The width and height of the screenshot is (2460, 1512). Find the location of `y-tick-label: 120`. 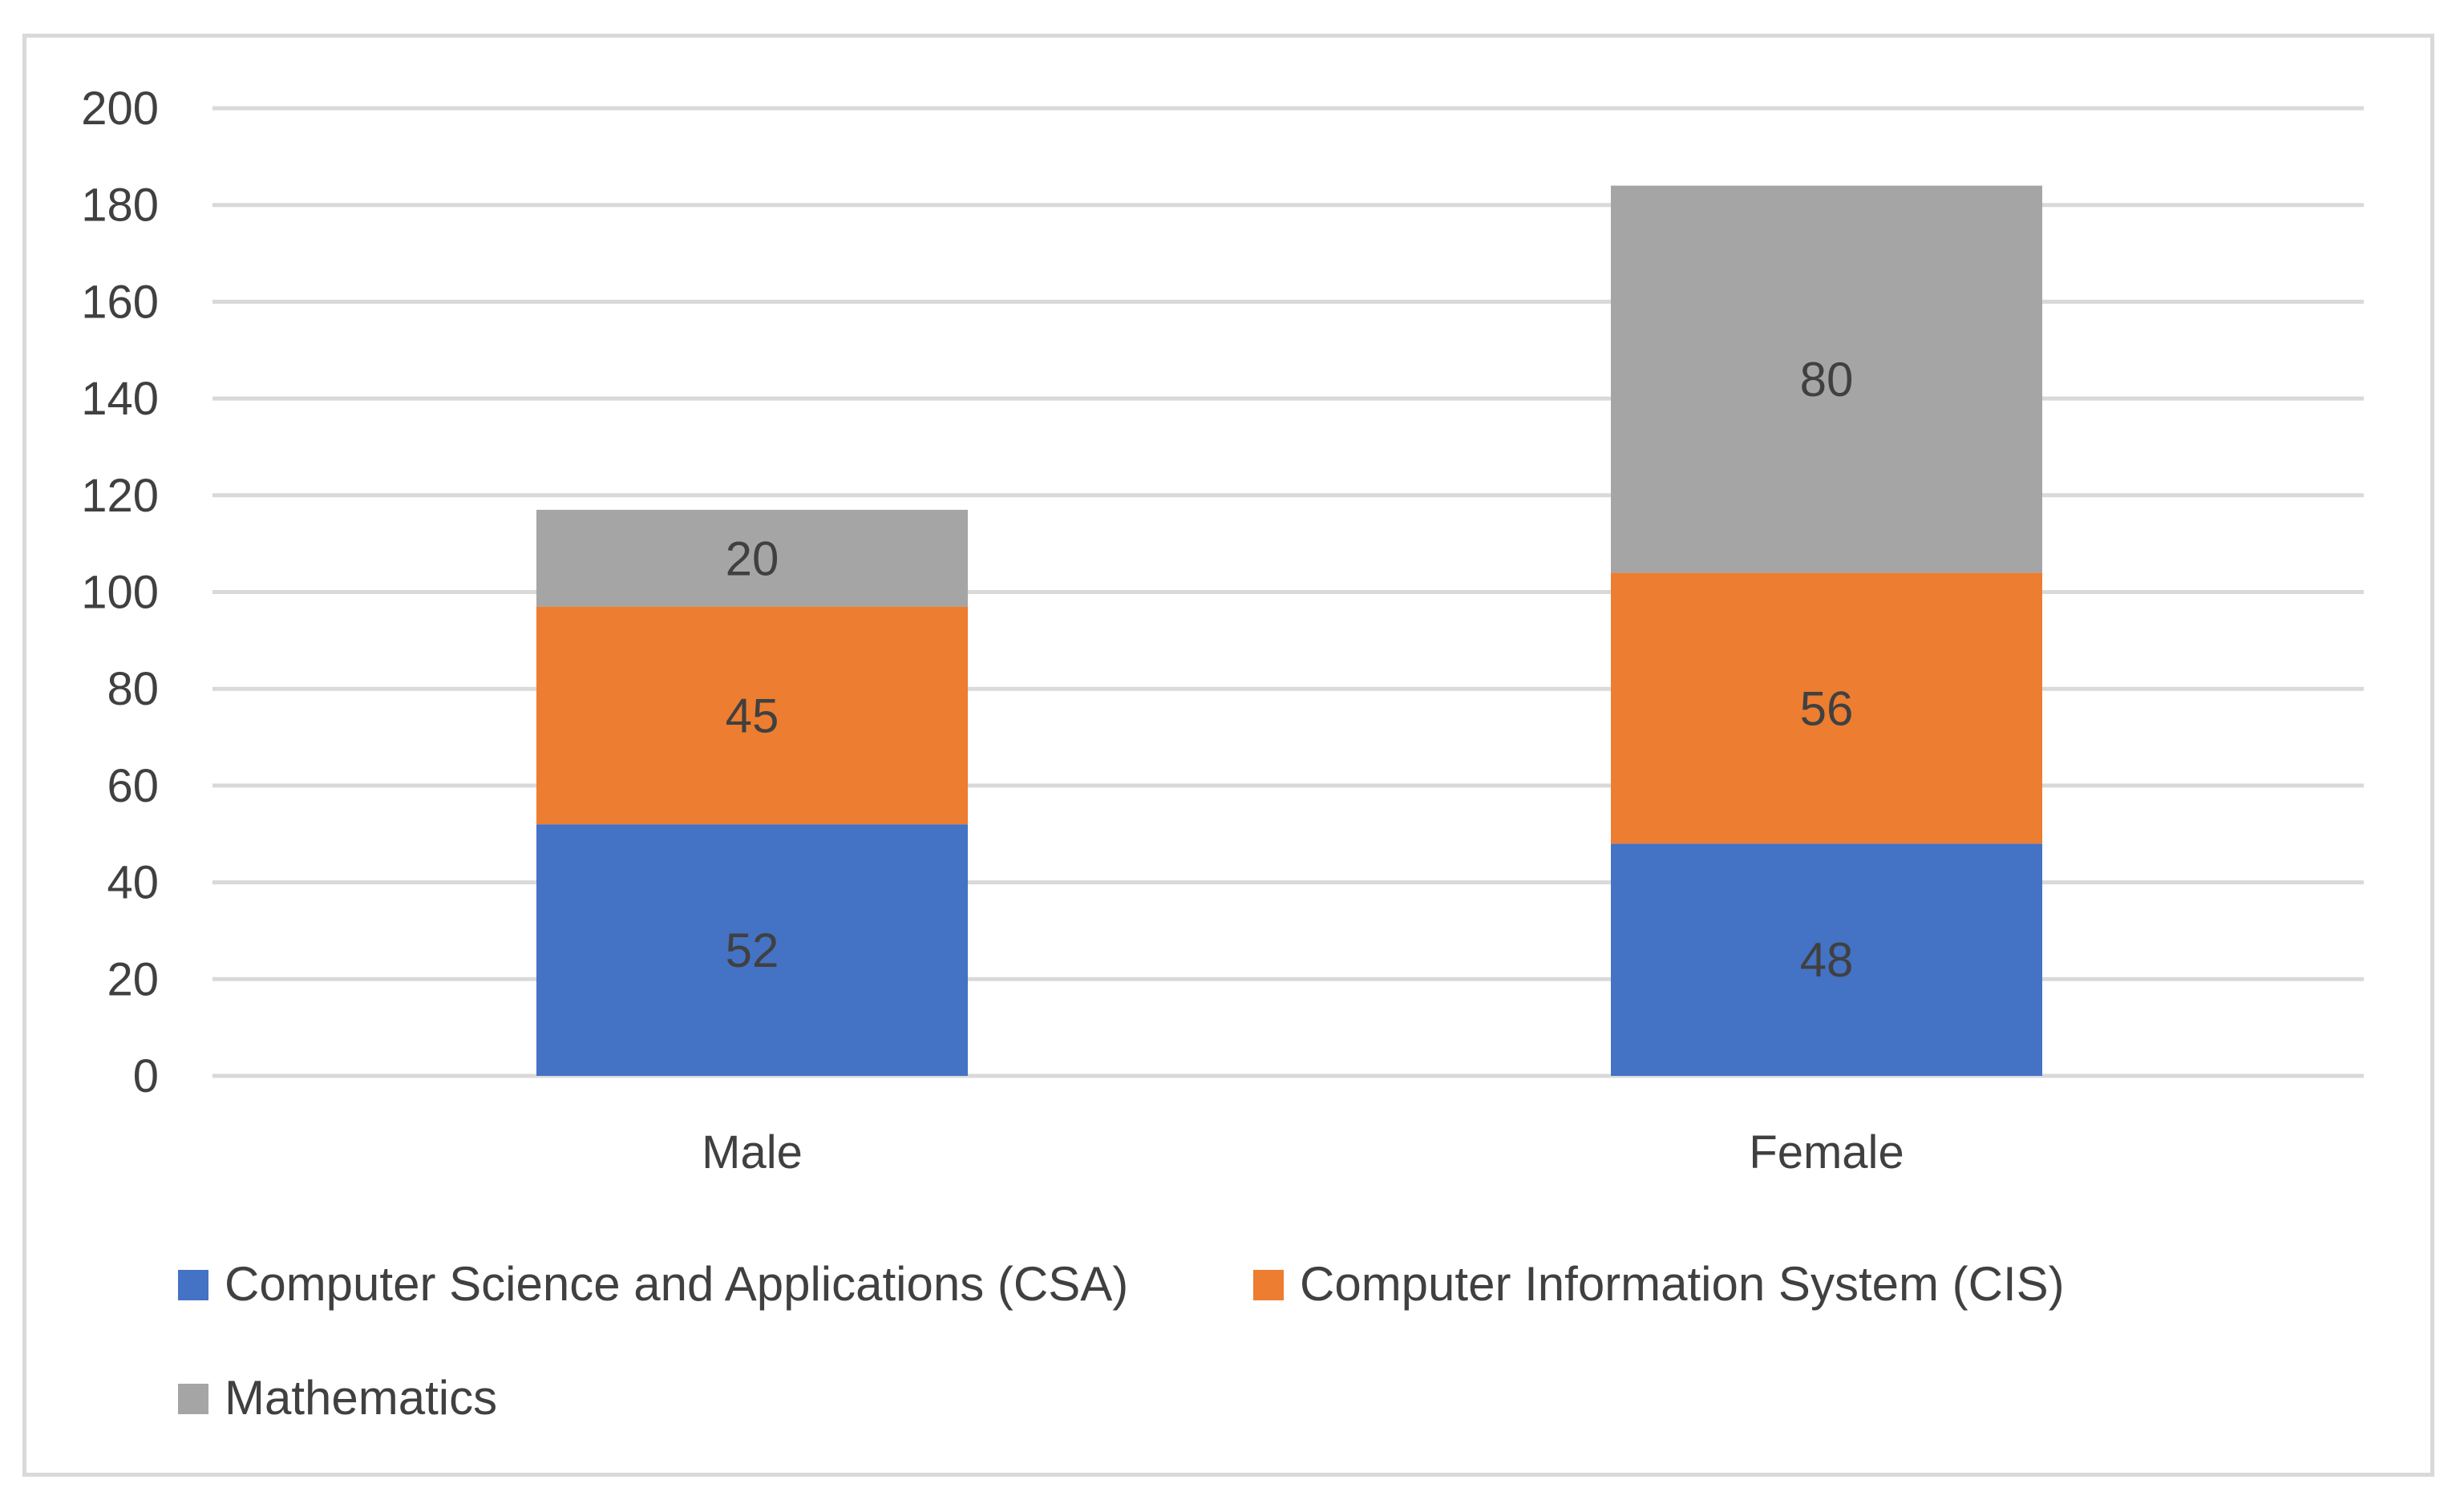

y-tick-label: 120 is located at coordinates (120, 496).